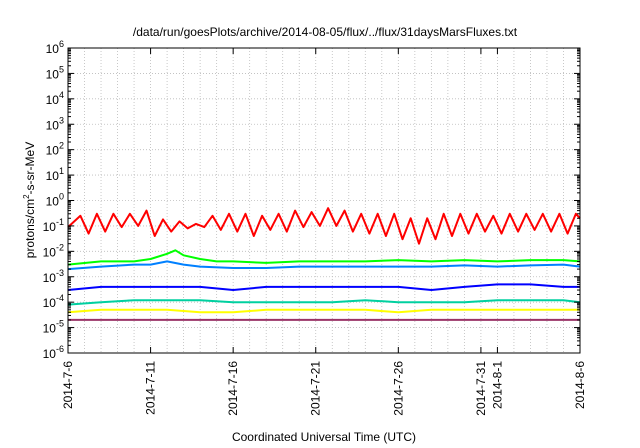 The image size is (640, 448). I want to click on y-tick-label: 10⁻⁵, so click(53, 327).